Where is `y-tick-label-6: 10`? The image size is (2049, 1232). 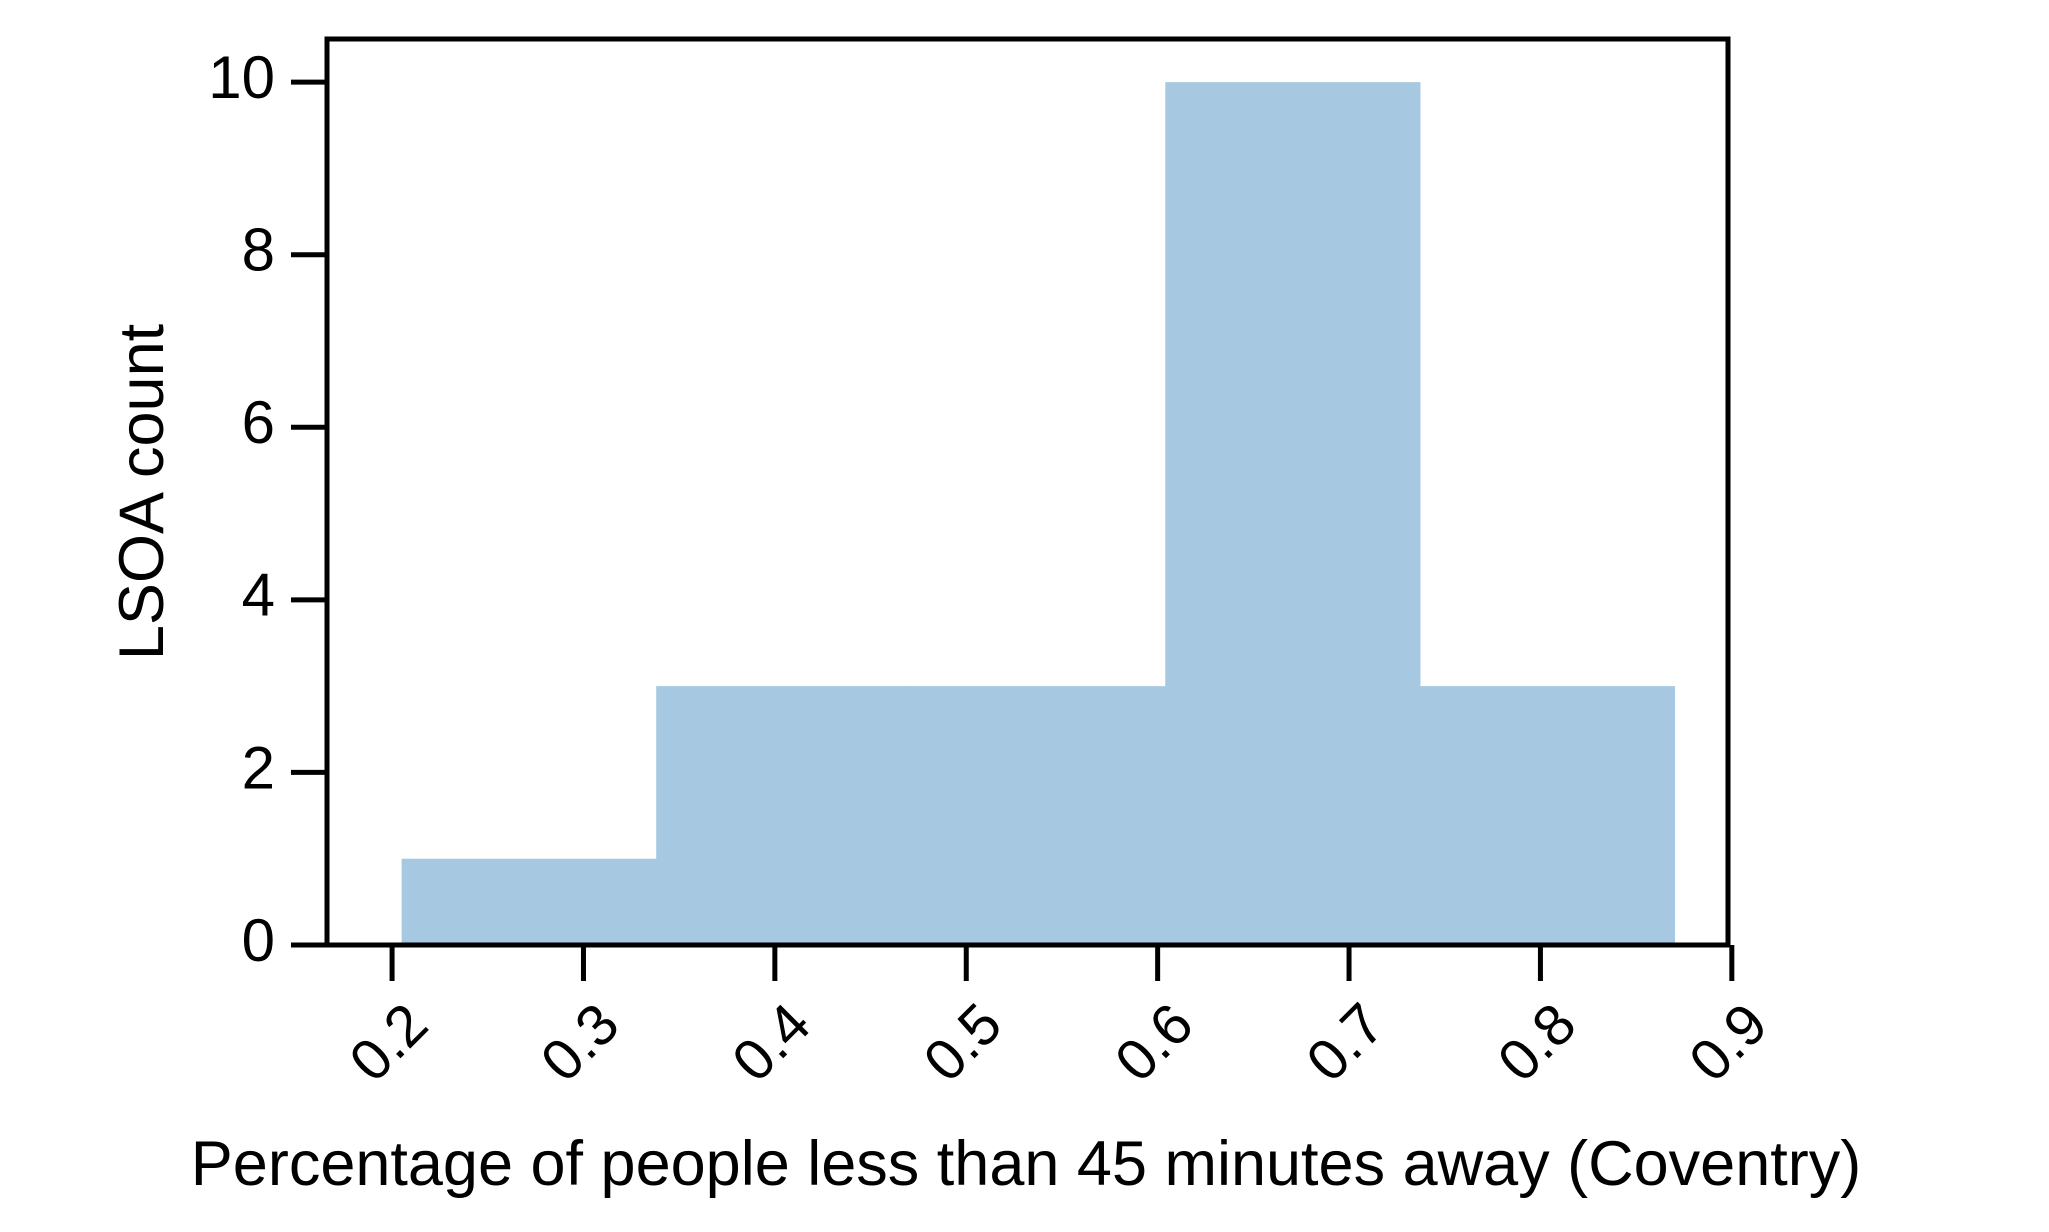
y-tick-label-6: 10 is located at coordinates (241, 77).